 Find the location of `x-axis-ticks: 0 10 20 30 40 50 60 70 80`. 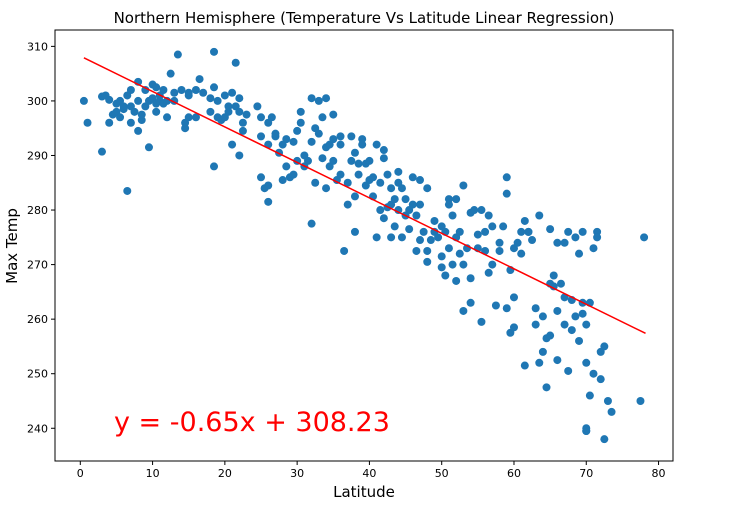

x-axis-ticks: 0 10 20 30 40 50 60 70 80 is located at coordinates (371, 470).